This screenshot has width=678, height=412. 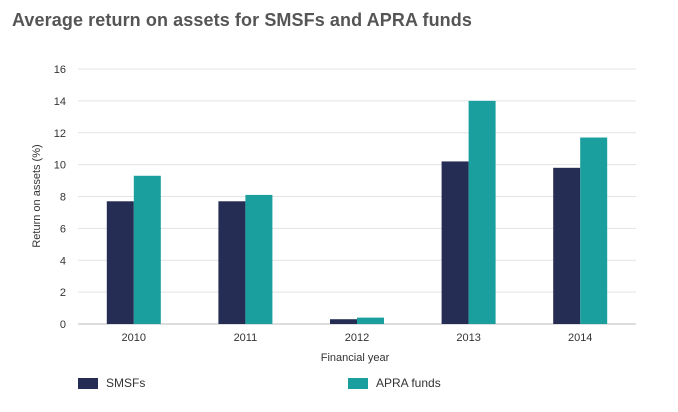 I want to click on legend-label-apra-funds: APRA funds, so click(x=408, y=383).